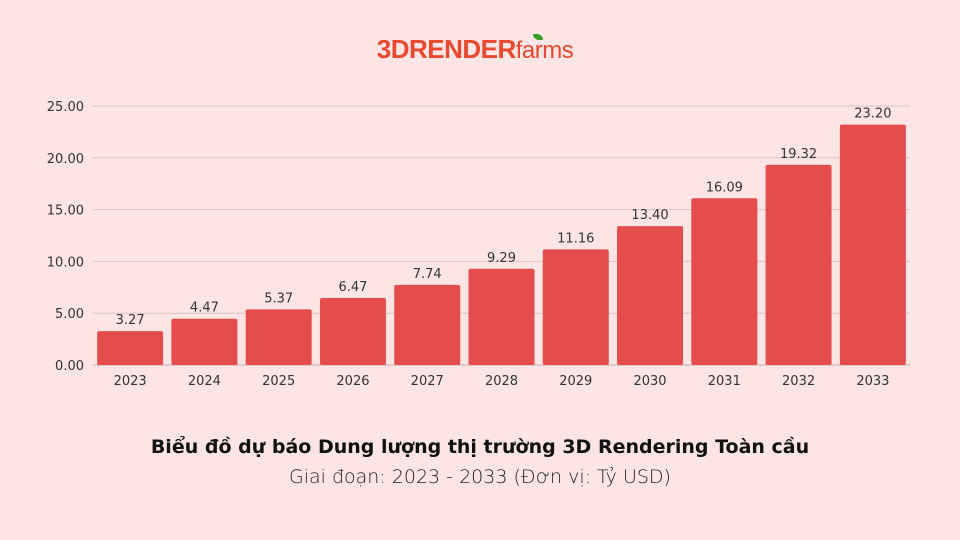  I want to click on bar-2026, so click(352, 331).